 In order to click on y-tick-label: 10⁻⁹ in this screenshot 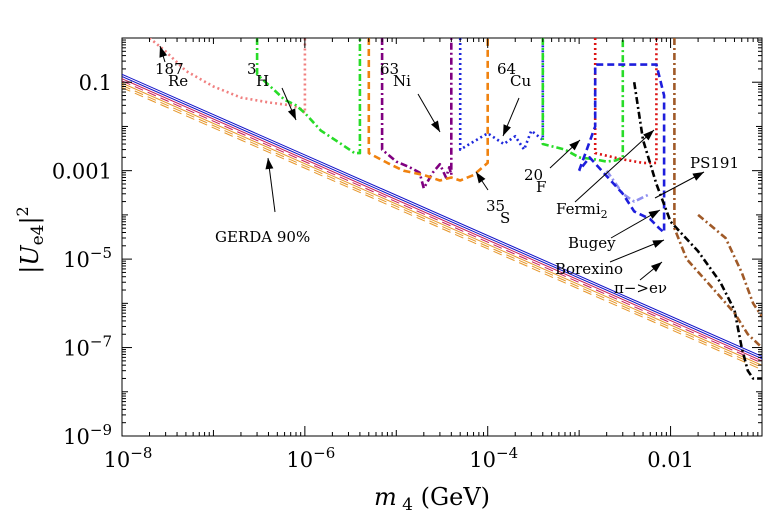, I will do `click(87, 435)`.